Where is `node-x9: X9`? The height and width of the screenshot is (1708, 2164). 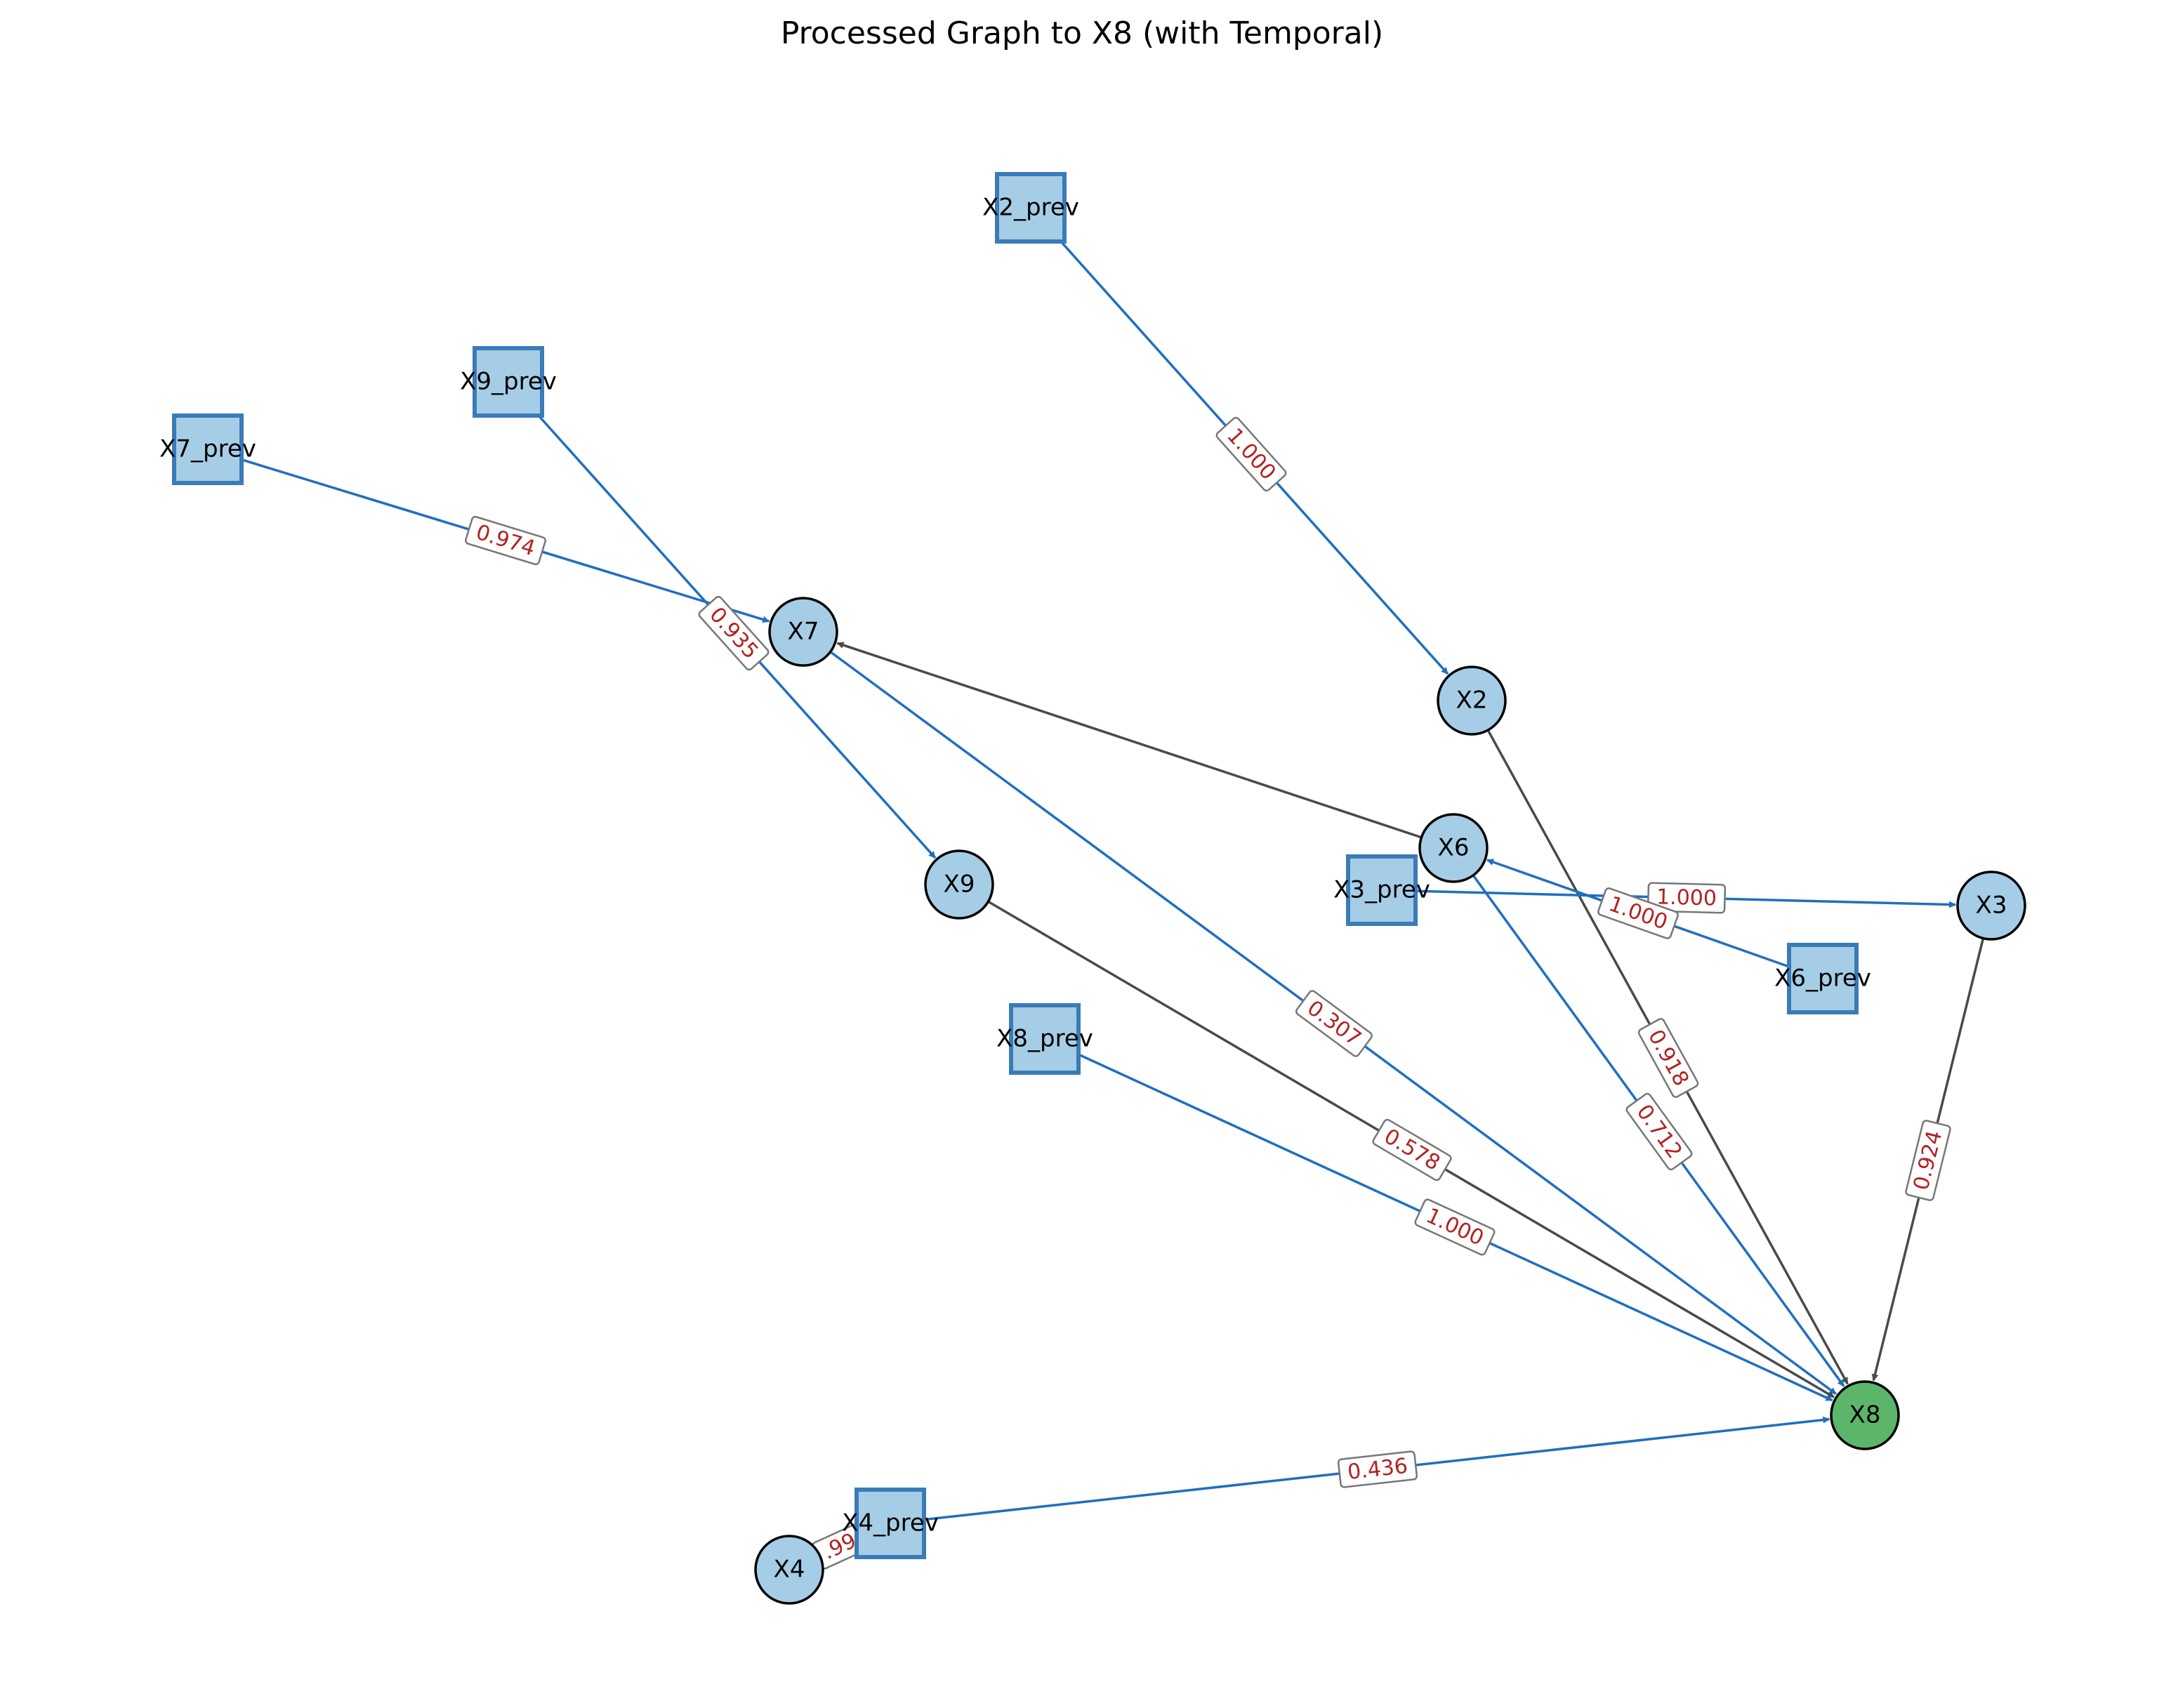
node-x9: X9 is located at coordinates (959, 885).